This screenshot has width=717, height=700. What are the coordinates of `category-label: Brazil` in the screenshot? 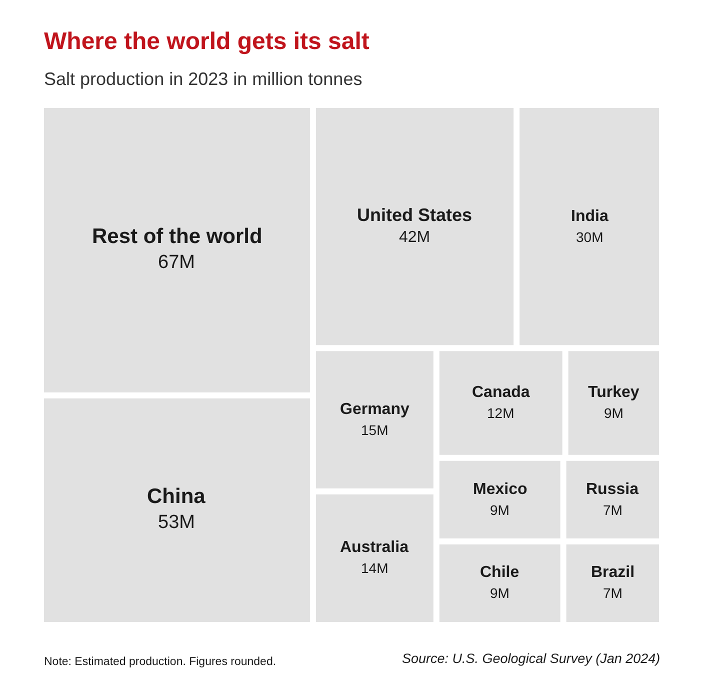 It's located at (613, 572).